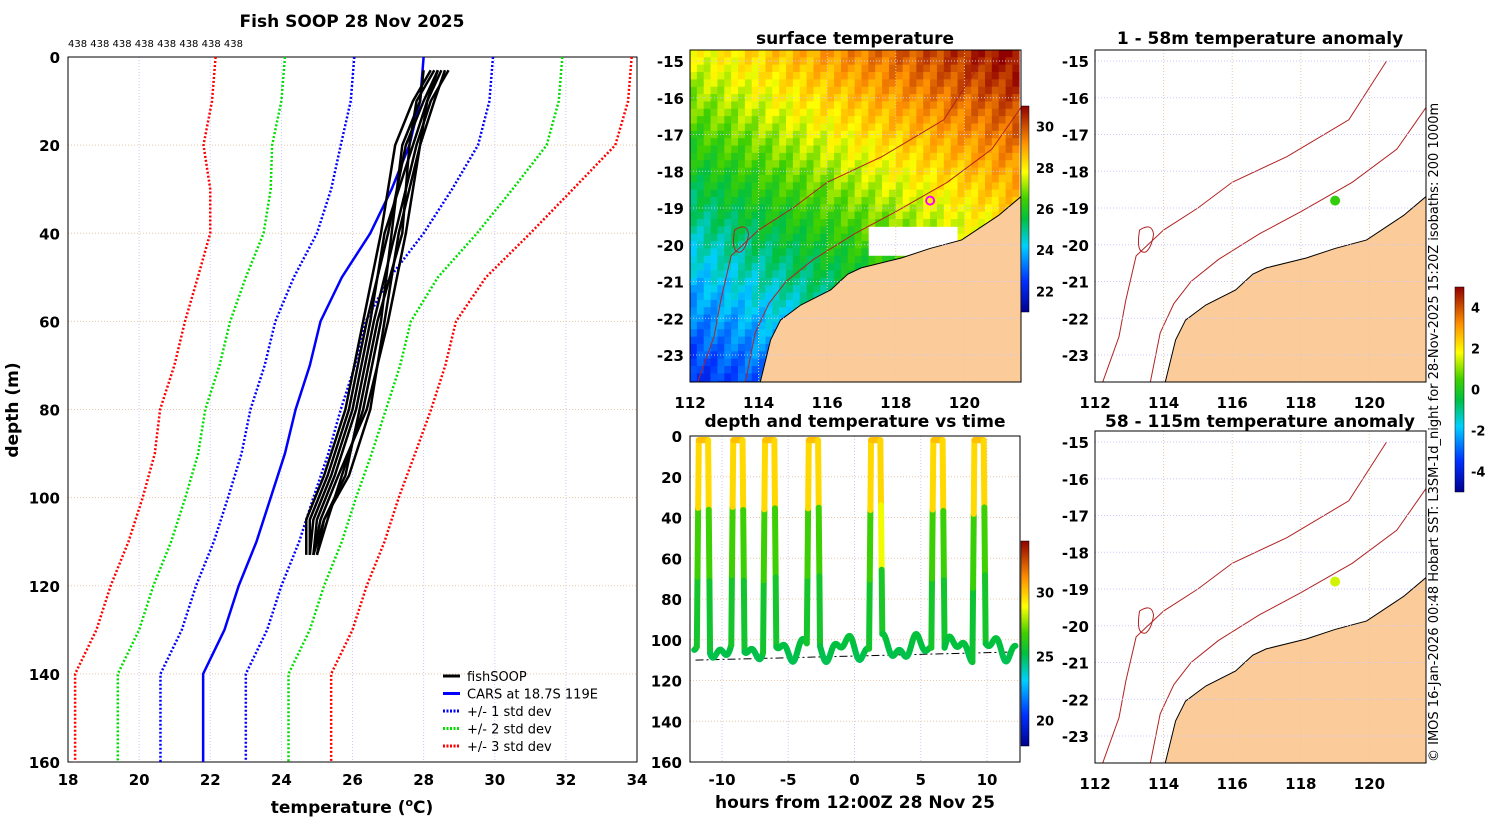 The height and width of the screenshot is (820, 1500). What do you see at coordinates (677, 437) in the screenshot?
I see `y-tick-label: 0` at bounding box center [677, 437].